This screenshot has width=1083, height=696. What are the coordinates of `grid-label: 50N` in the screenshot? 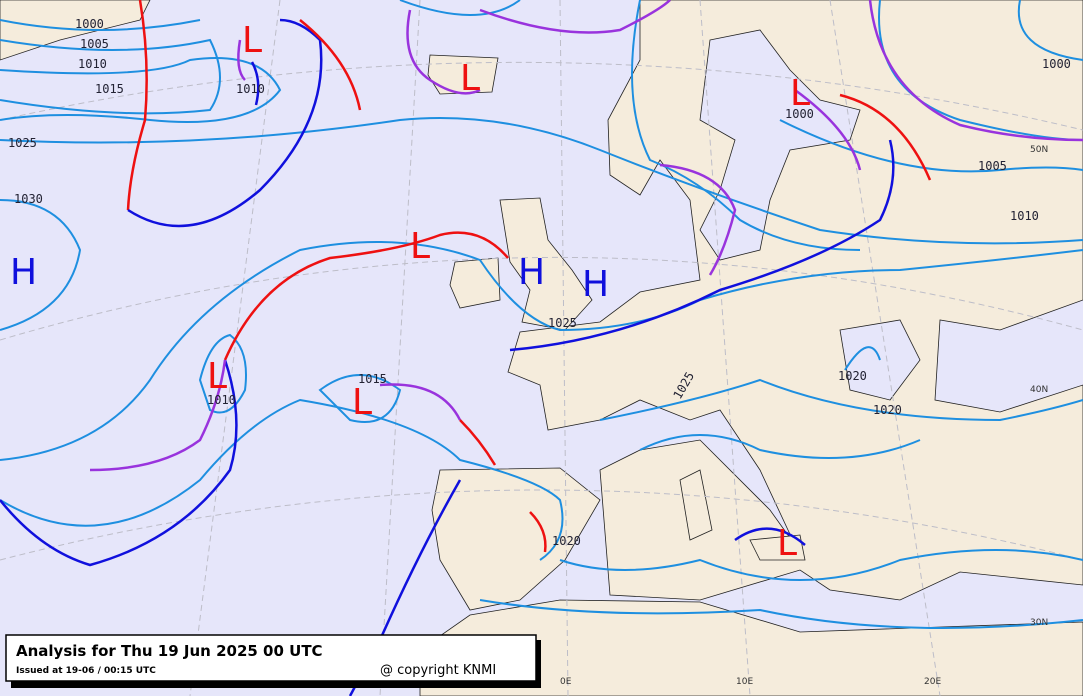 It's located at (1039, 150).